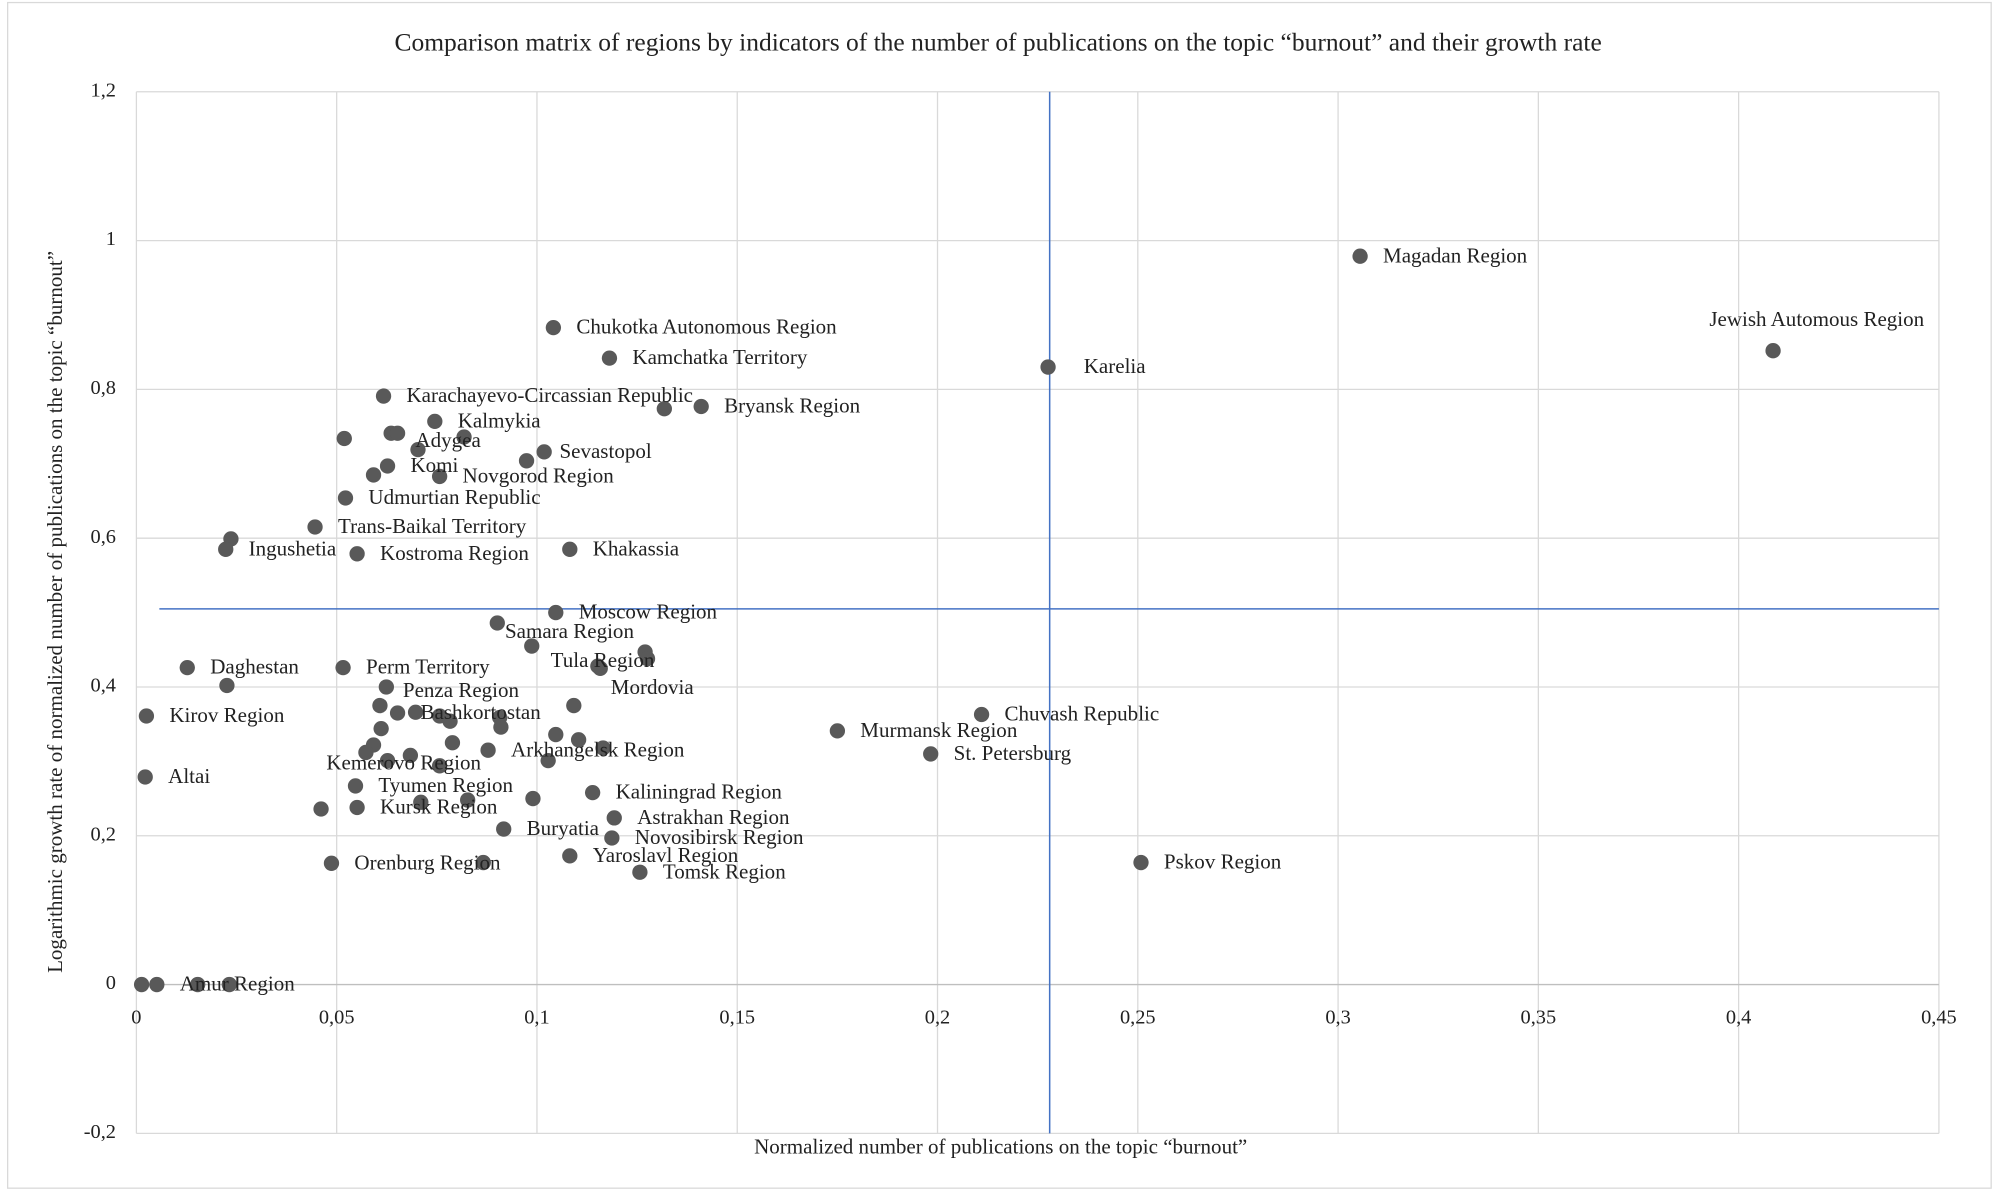 This screenshot has width=1995, height=1192. Describe the element at coordinates (792, 406) in the screenshot. I see `point-label: Bryansk Region` at that location.